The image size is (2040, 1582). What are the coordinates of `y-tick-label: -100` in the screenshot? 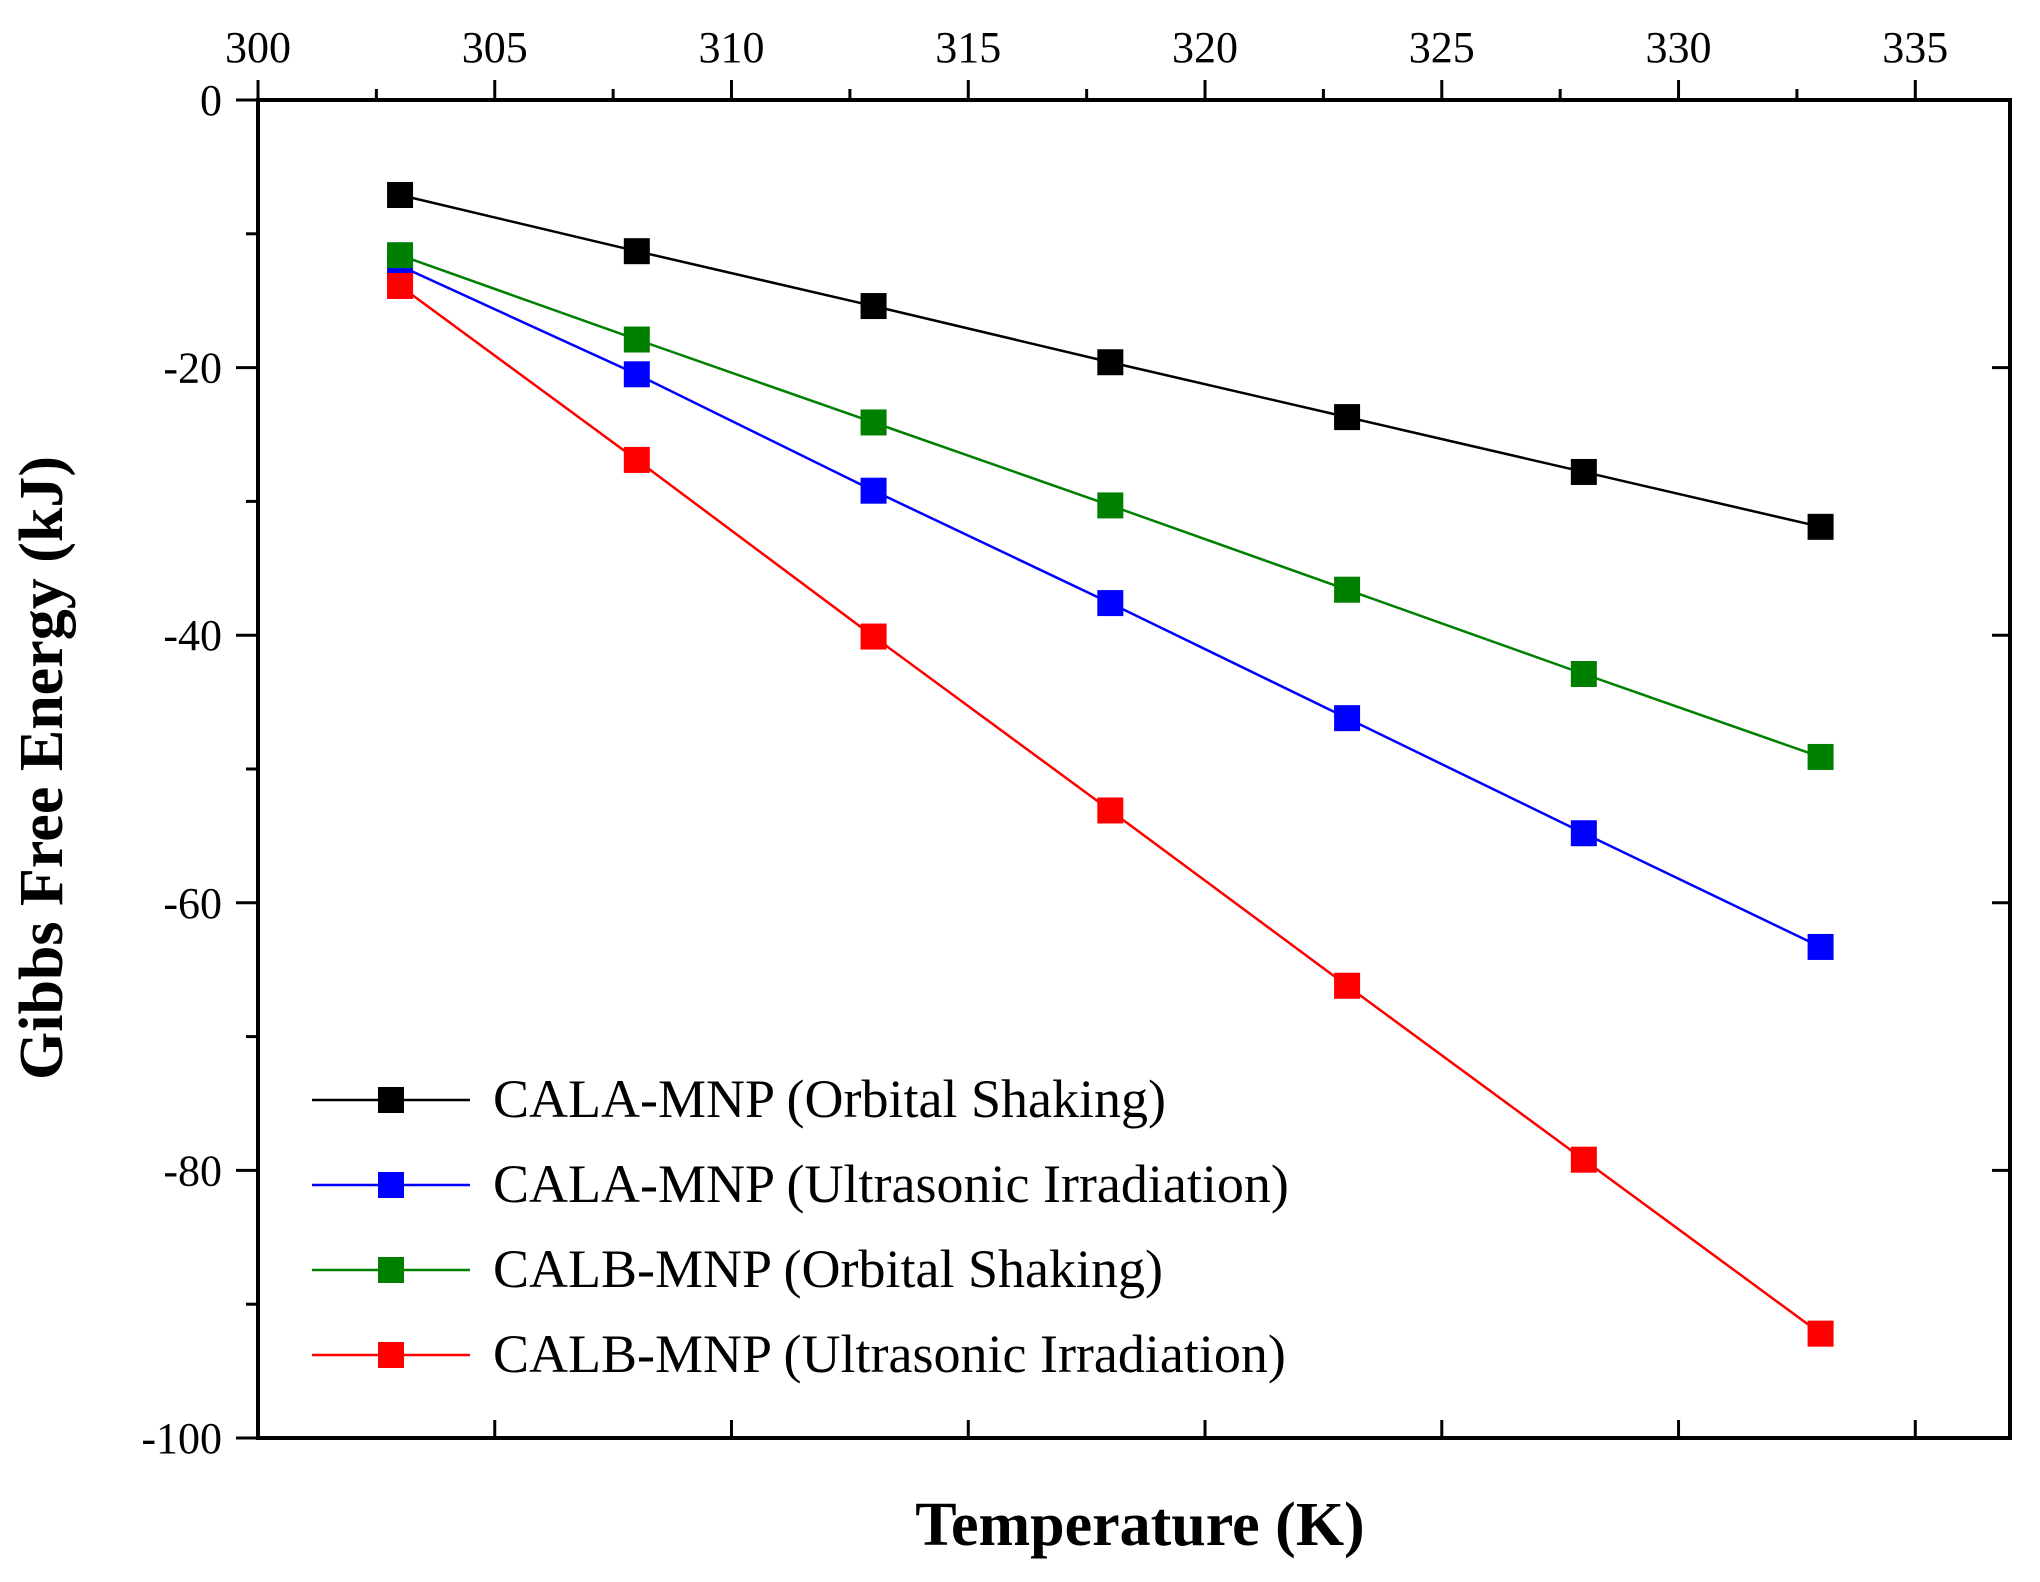 It's located at (181, 1438).